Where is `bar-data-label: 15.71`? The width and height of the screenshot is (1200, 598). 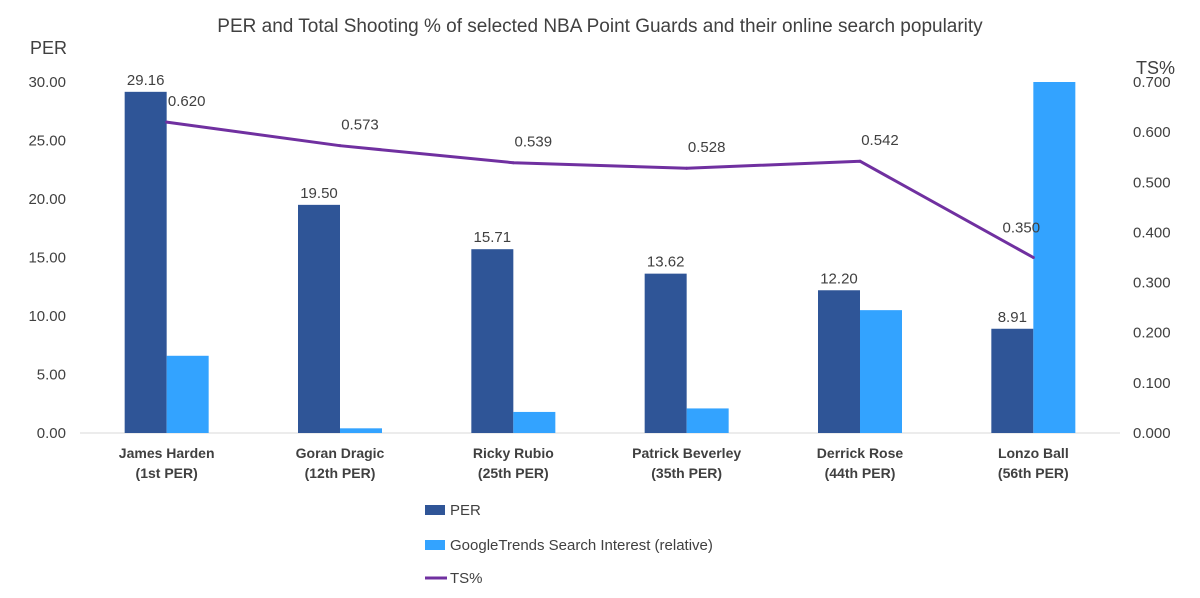
bar-data-label: 15.71 is located at coordinates (493, 237).